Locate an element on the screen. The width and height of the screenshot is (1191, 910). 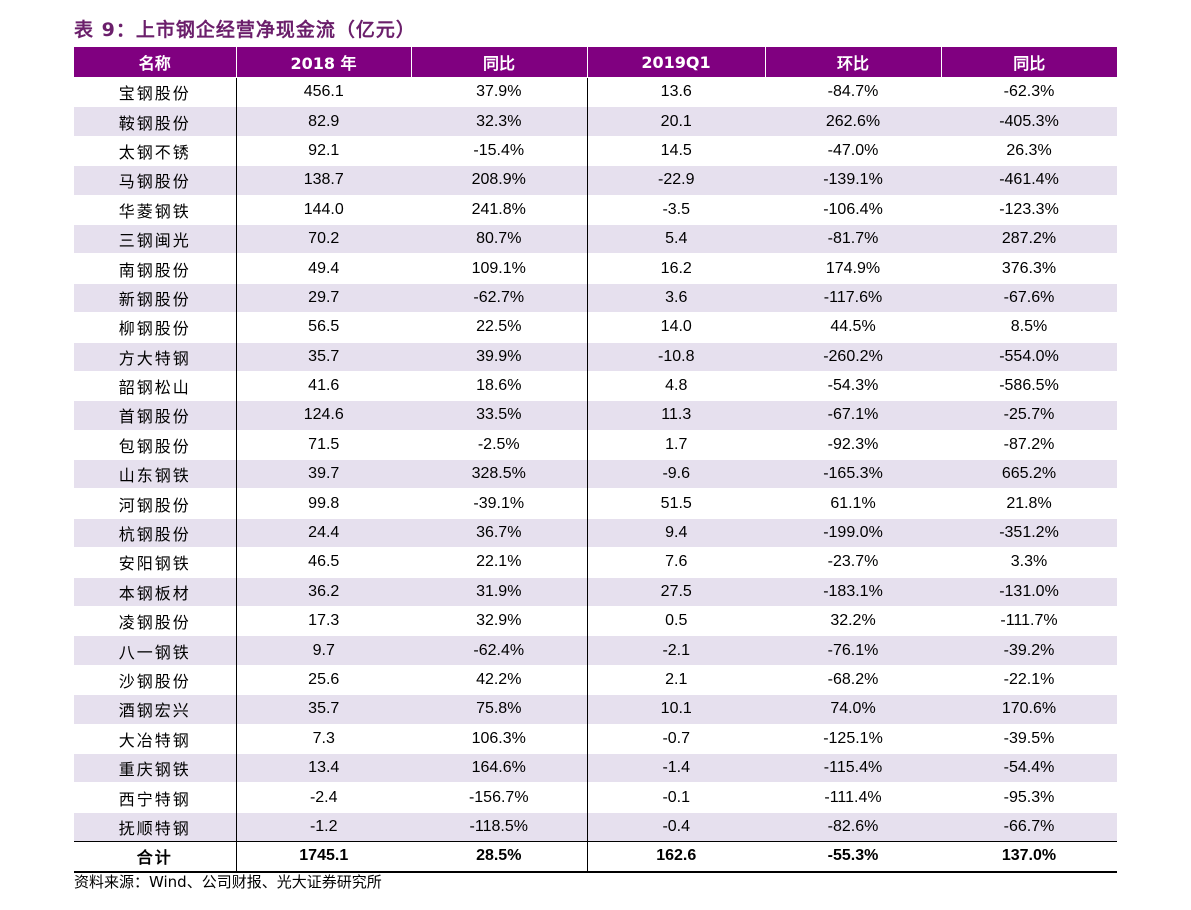
table-cell: 75.8% is located at coordinates (499, 709).